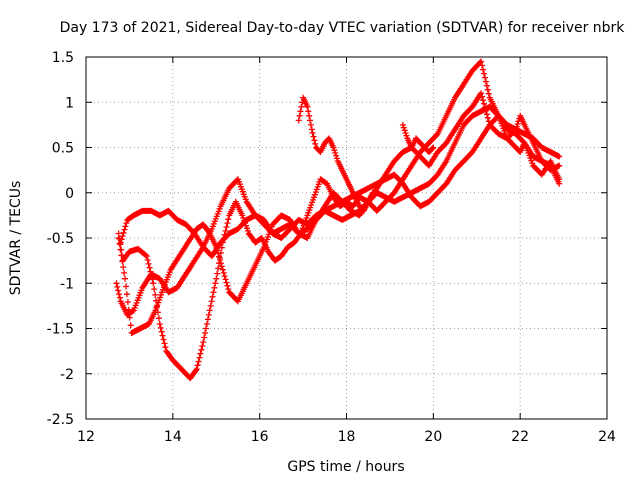 Image resolution: width=640 pixels, height=480 pixels. What do you see at coordinates (67, 284) in the screenshot?
I see `y-tick-label: -1` at bounding box center [67, 284].